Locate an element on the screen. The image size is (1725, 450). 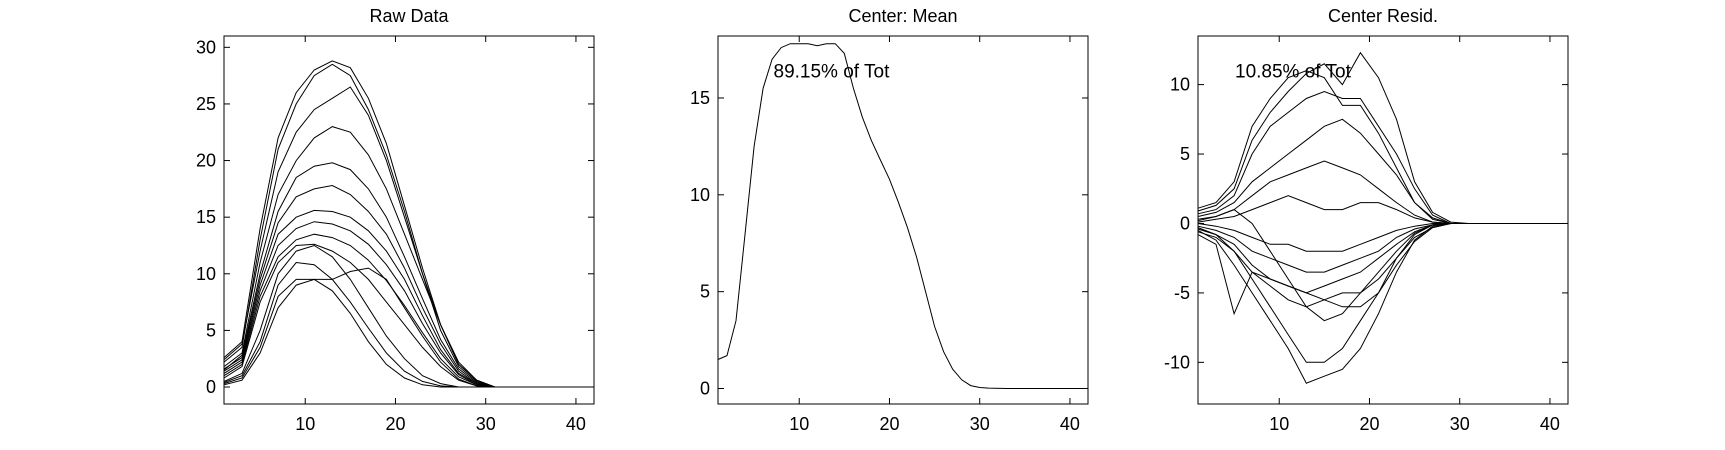
y-tick-label: 20 is located at coordinates (206, 161).